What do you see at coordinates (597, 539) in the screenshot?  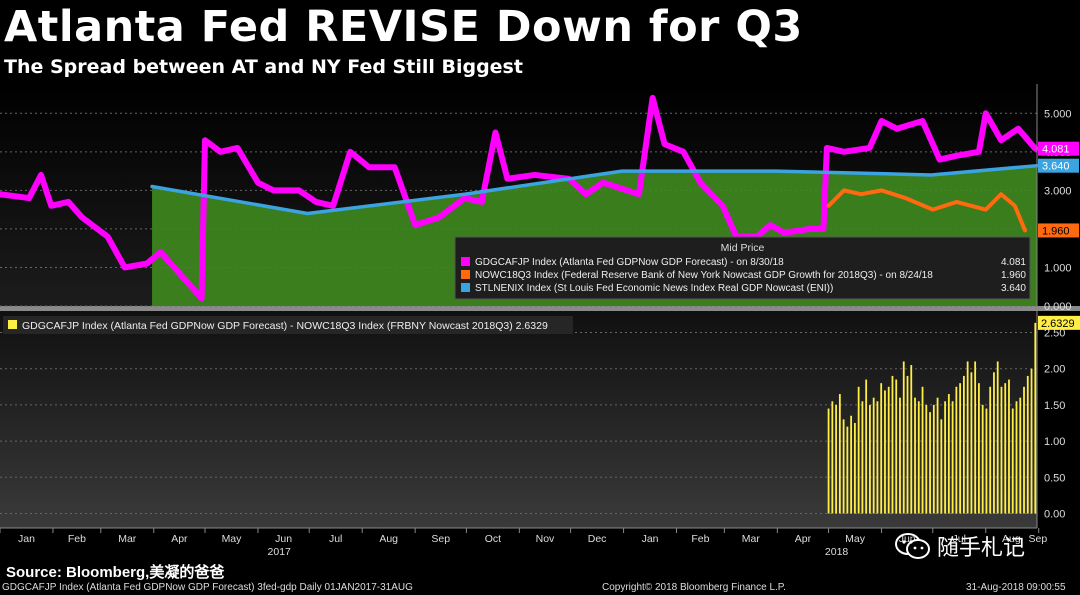 I see `x-month-label: Dec` at bounding box center [597, 539].